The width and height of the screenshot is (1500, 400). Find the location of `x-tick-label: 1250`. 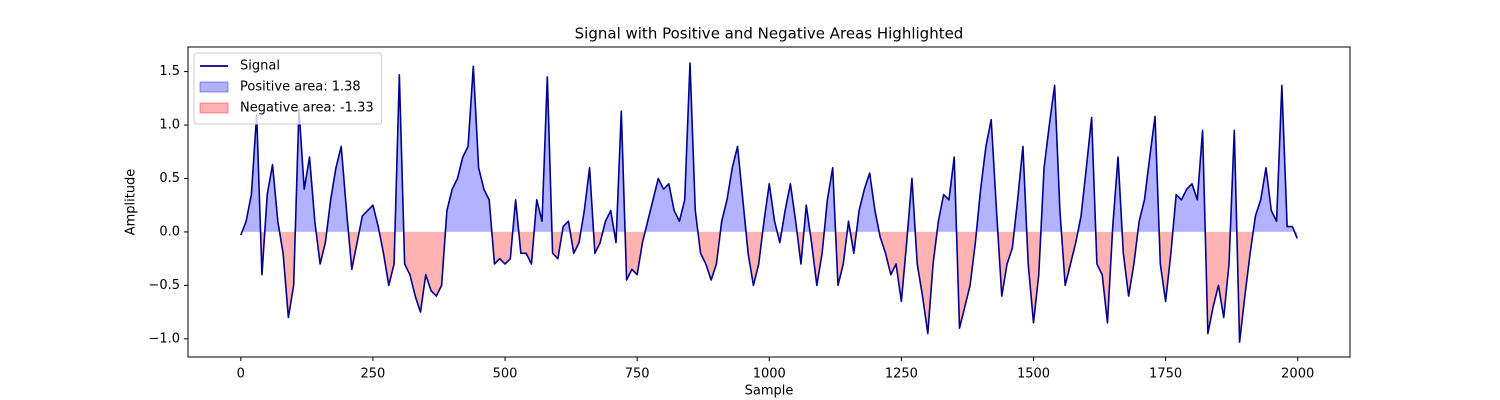

x-tick-label: 1250 is located at coordinates (901, 374).